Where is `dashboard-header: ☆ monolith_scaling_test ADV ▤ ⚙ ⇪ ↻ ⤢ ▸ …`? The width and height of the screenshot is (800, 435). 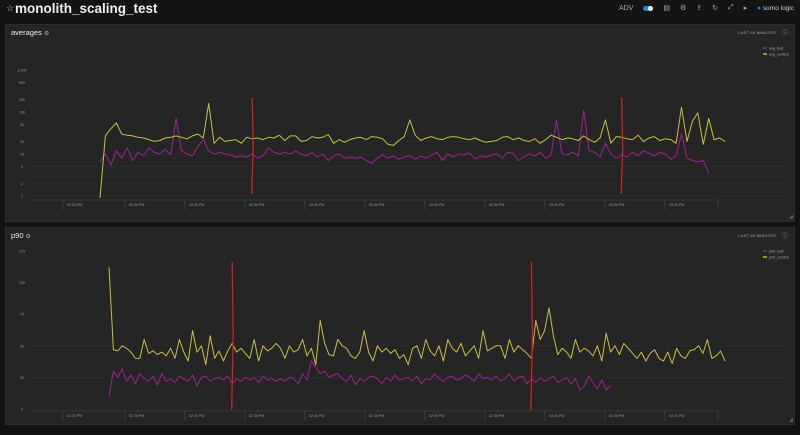
dashboard-header: ☆ monolith_scaling_test ADV ▤ ⚙ ⇪ ↻ ⤢ ▸ … is located at coordinates (400, 10).